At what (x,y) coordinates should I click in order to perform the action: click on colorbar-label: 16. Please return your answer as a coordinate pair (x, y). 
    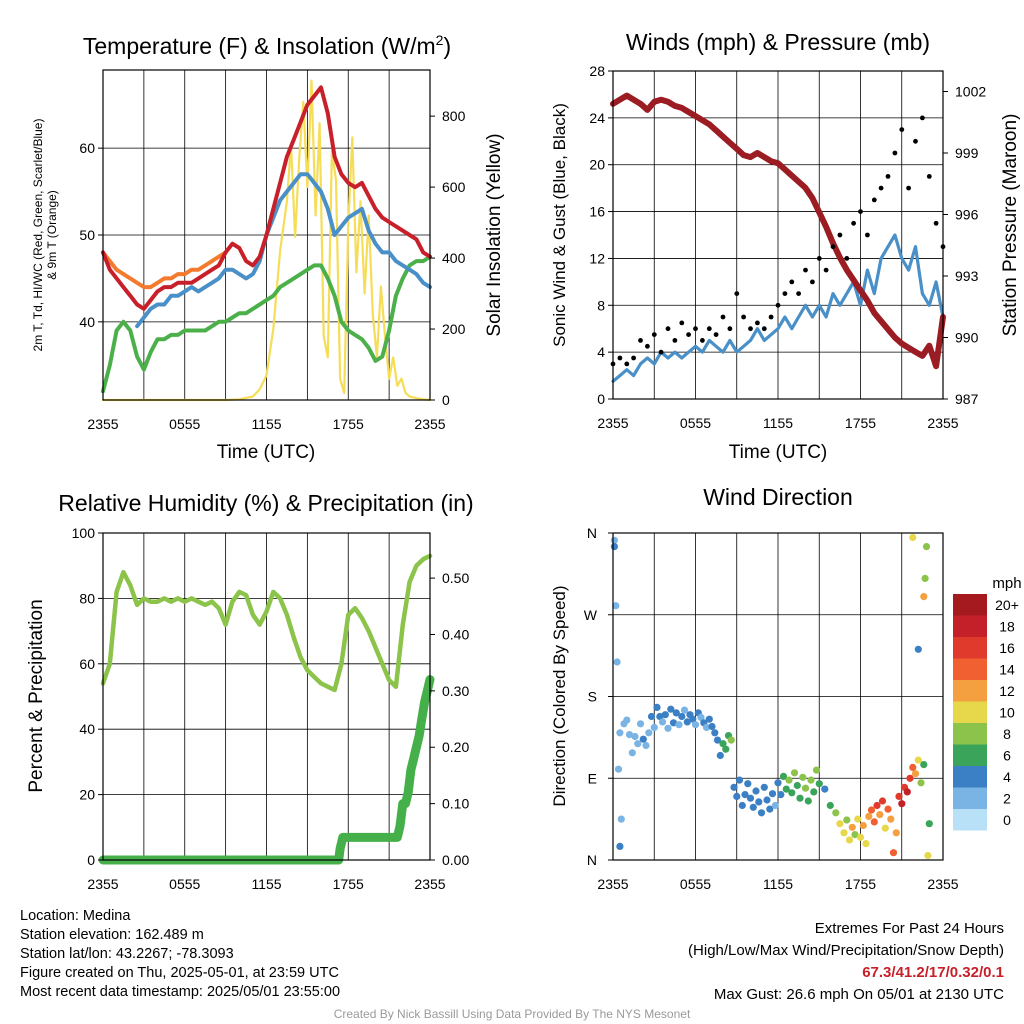
    Looking at the image, I should click on (1007, 648).